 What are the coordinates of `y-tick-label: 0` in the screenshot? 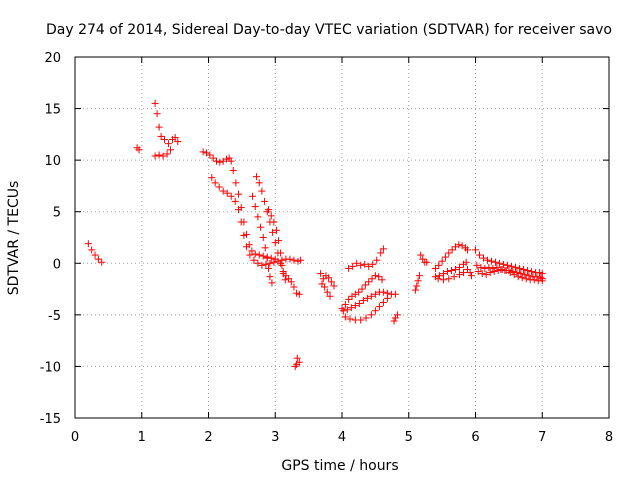 It's located at (57, 264).